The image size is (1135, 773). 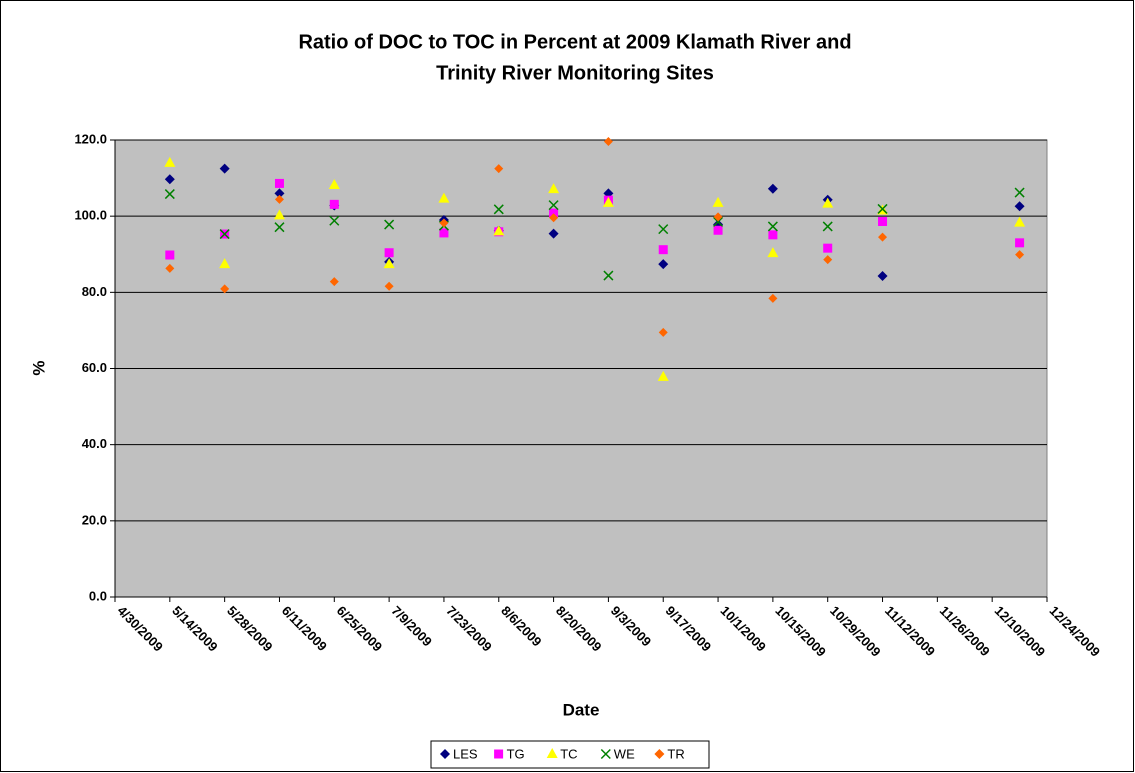 I want to click on x-axis-label: Date, so click(x=581, y=709).